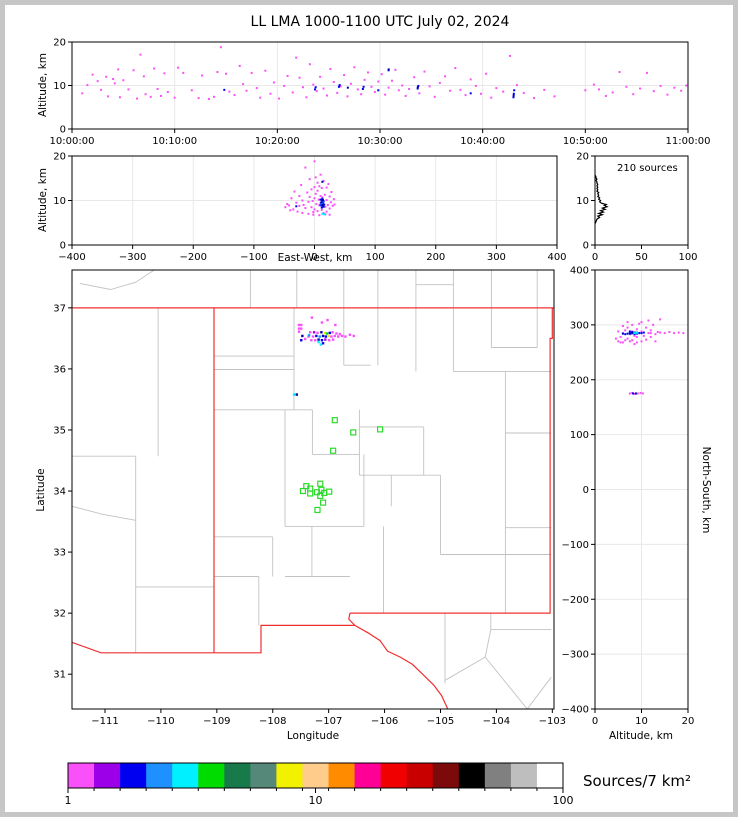  What do you see at coordinates (160, 721) in the screenshot?
I see `x-tick-label: −110` at bounding box center [160, 721].